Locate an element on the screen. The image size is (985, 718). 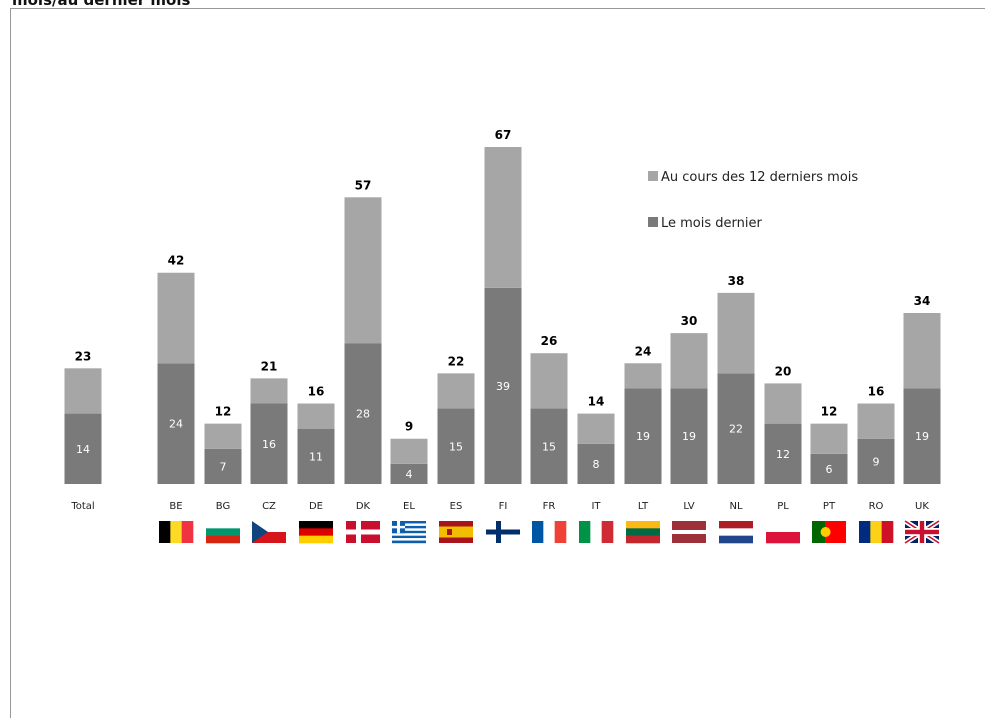
bar-upper-be is located at coordinates (176, 318).